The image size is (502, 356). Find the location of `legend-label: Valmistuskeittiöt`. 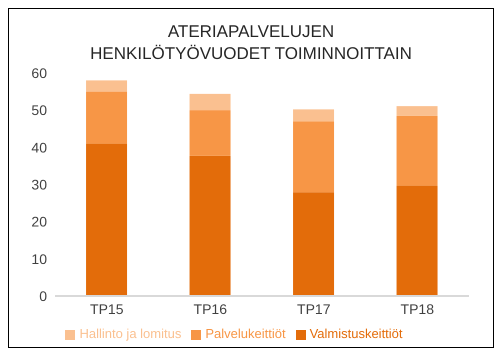

legend-label: Valmistuskeittiöt is located at coordinates (356, 333).